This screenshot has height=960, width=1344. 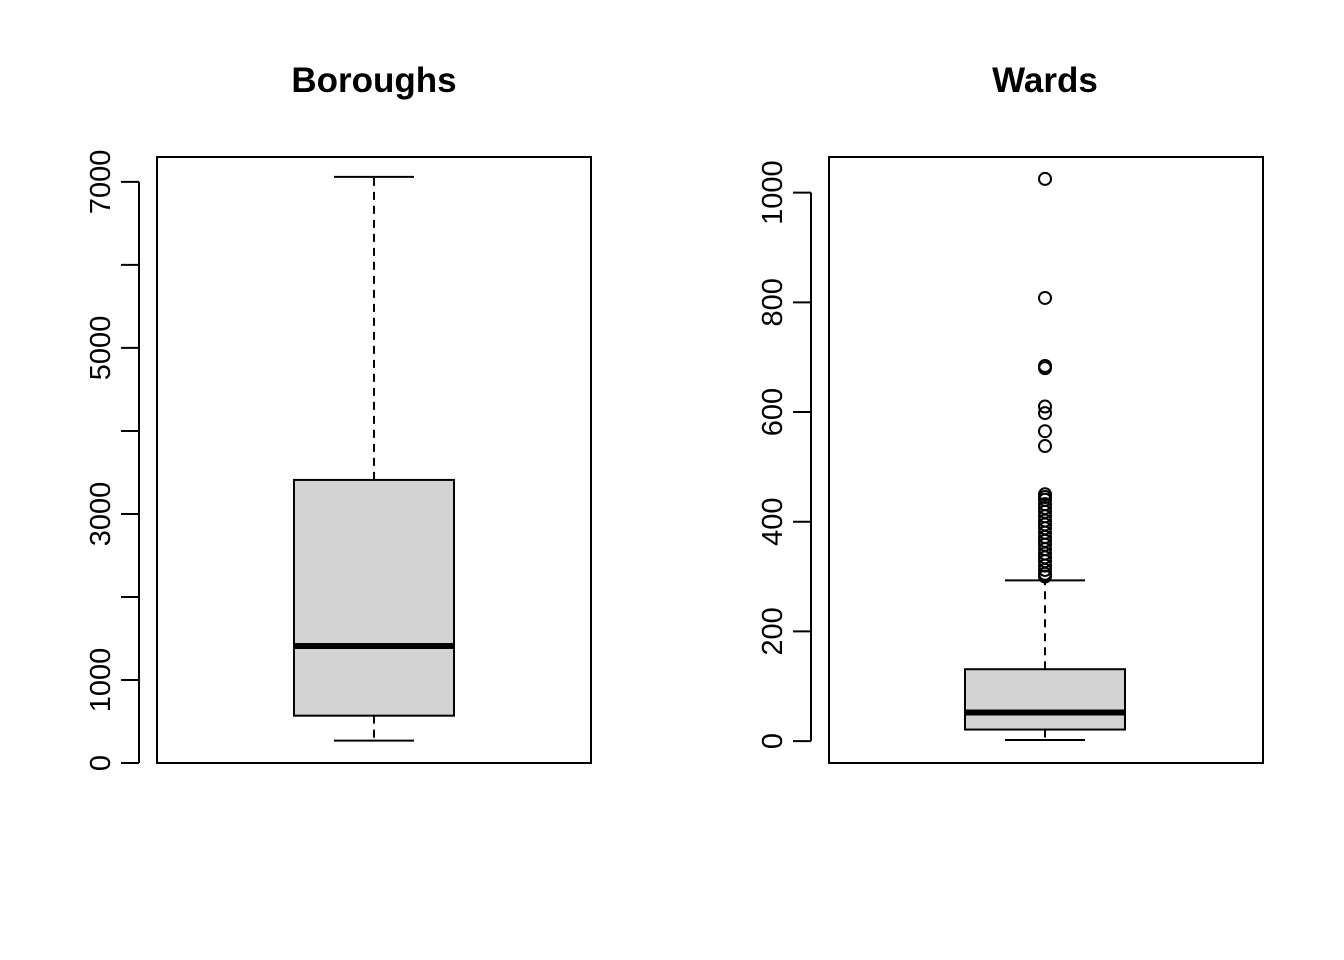 I want to click on wards-title: Wards, so click(x=1045, y=80).